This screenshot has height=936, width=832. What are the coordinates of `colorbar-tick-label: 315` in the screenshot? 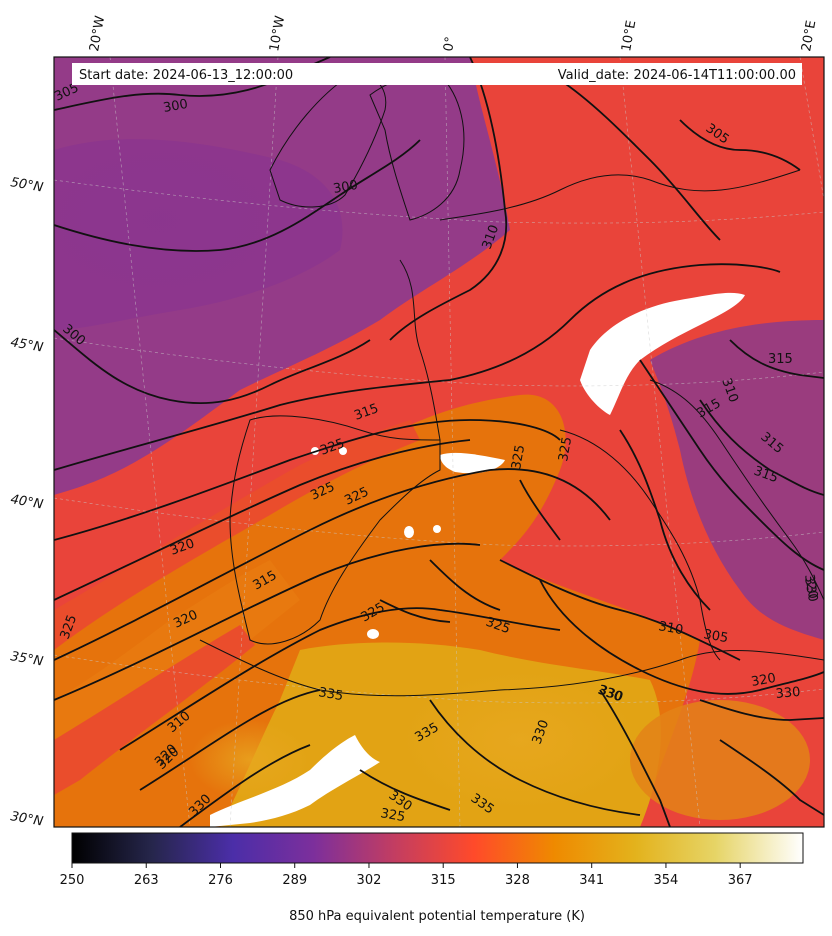 It's located at (443, 880).